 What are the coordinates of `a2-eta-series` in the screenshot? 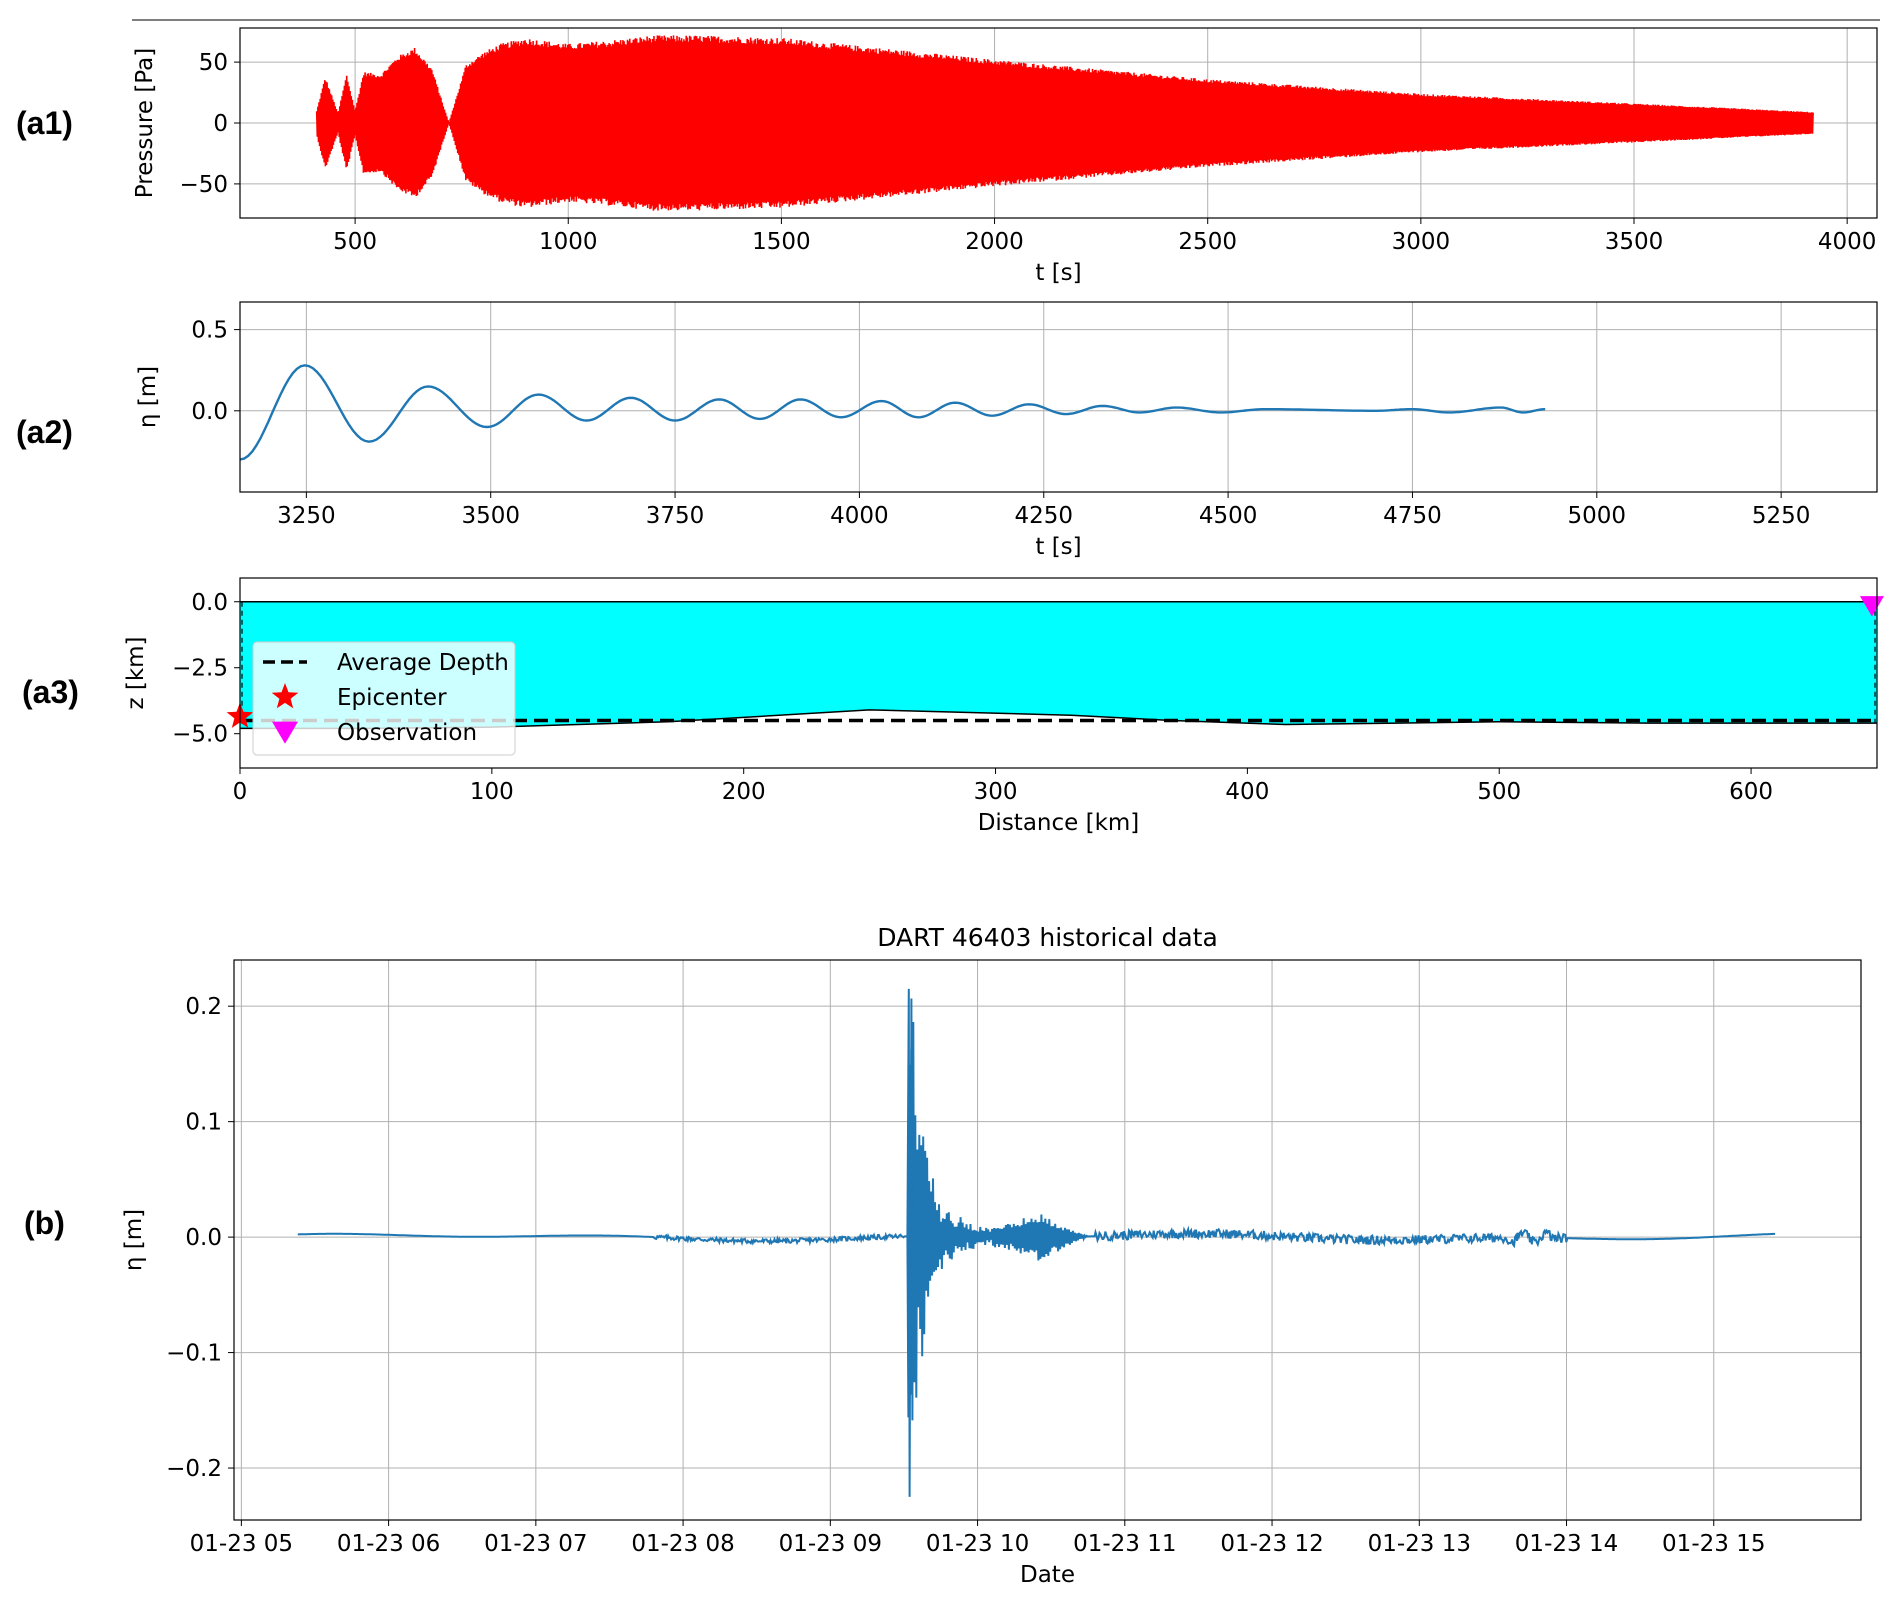 It's located at (892, 412).